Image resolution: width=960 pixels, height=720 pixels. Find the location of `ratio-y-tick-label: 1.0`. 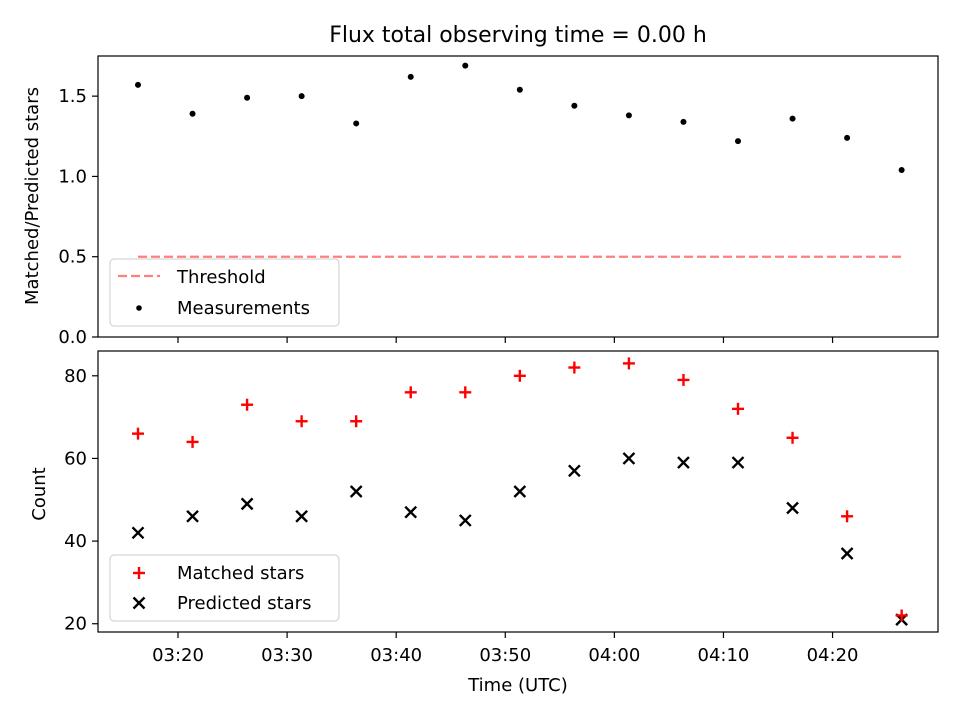

ratio-y-tick-label: 1.0 is located at coordinates (72, 176).